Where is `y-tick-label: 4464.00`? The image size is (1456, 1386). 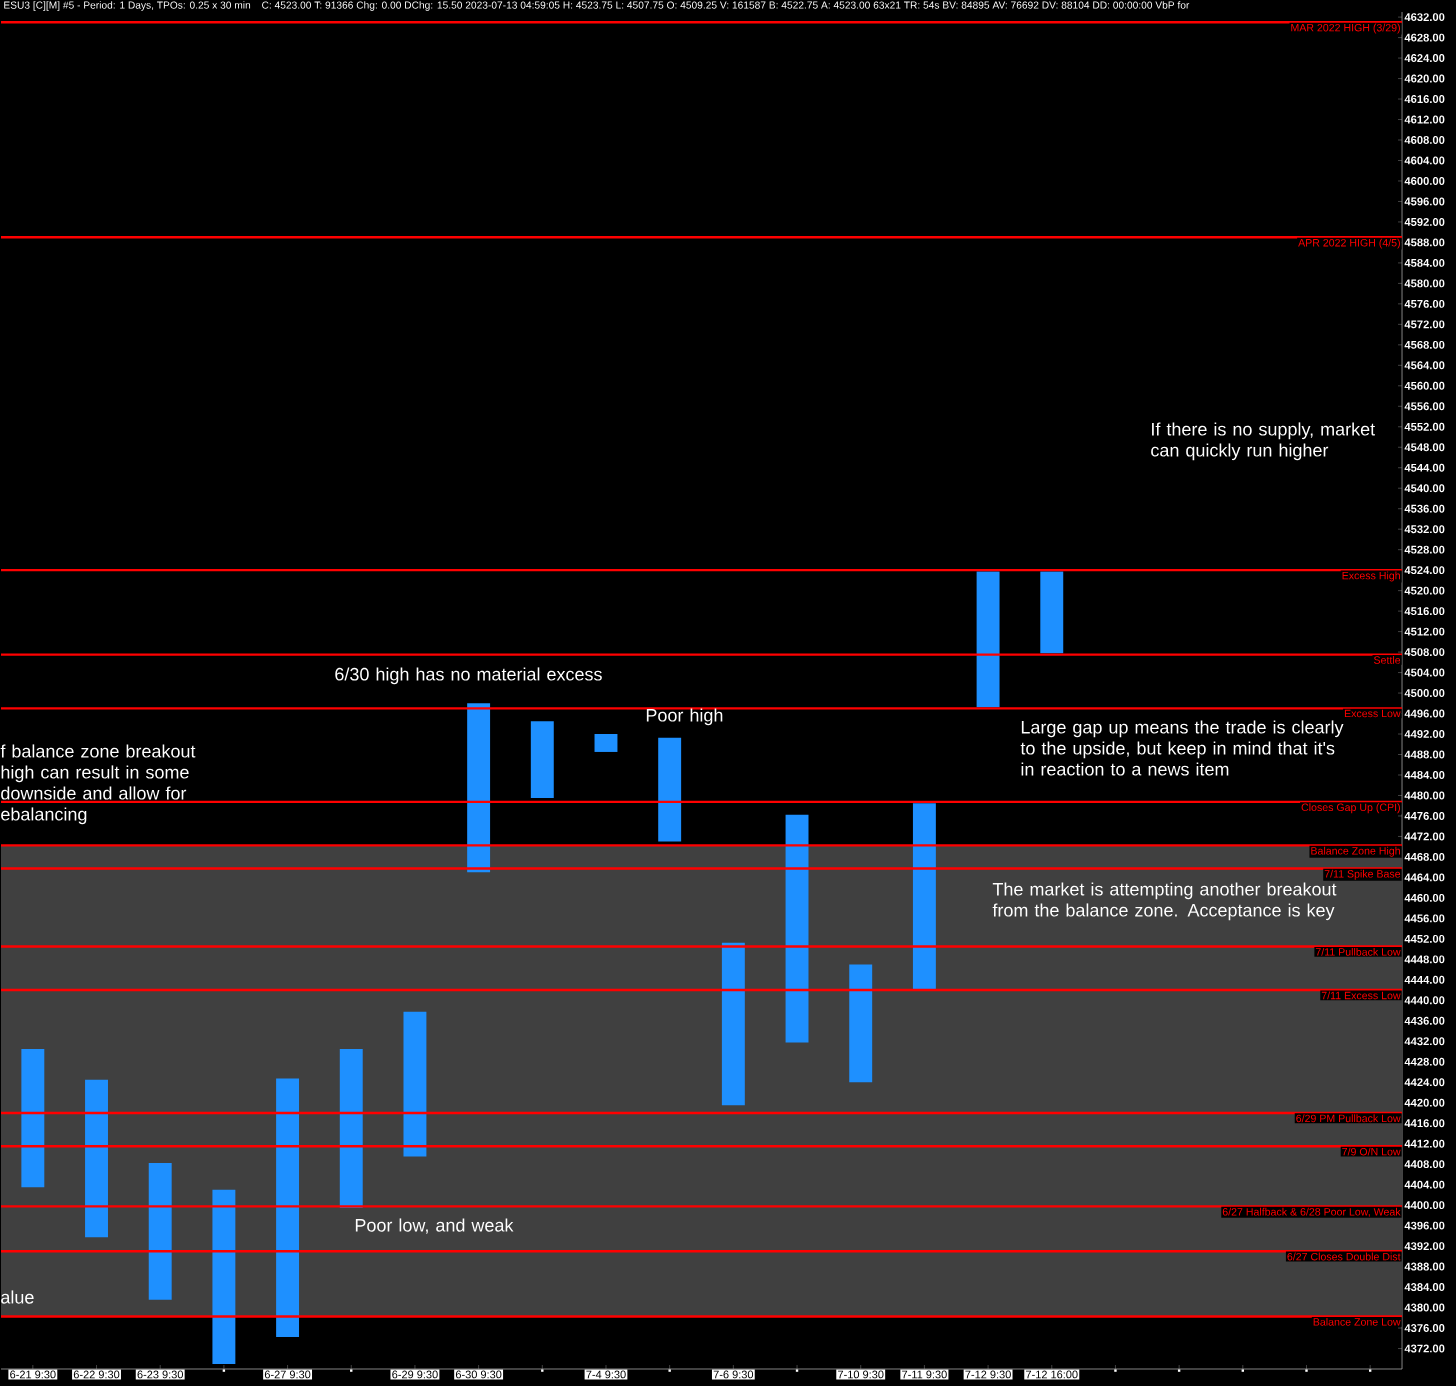
y-tick-label: 4464.00 is located at coordinates (1424, 877).